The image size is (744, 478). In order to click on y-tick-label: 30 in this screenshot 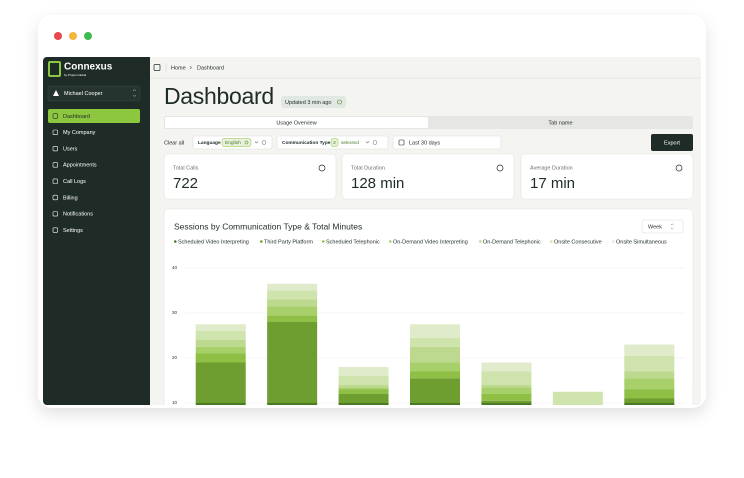, I will do `click(175, 312)`.